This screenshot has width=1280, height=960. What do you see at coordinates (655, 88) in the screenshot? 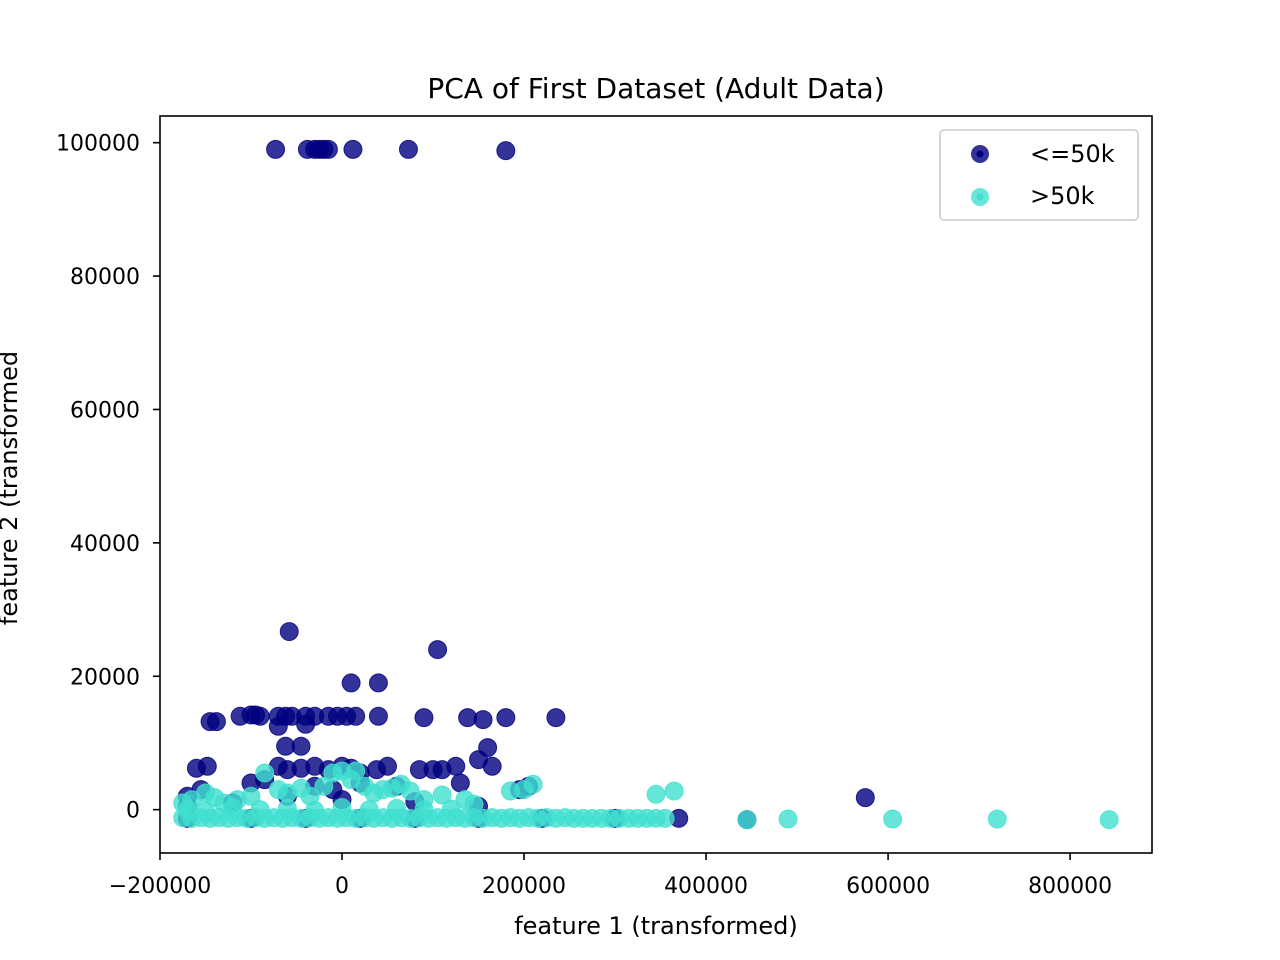
I see `chart-title: PCA of First Dataset (Adult Data)` at bounding box center [655, 88].